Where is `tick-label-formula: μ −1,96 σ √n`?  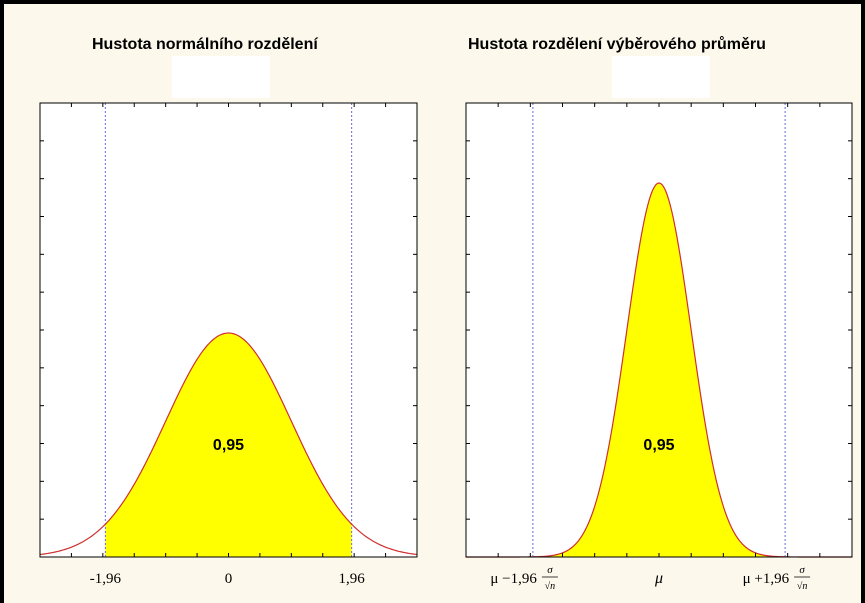 tick-label-formula: μ −1,96 σ √n is located at coordinates (524, 578).